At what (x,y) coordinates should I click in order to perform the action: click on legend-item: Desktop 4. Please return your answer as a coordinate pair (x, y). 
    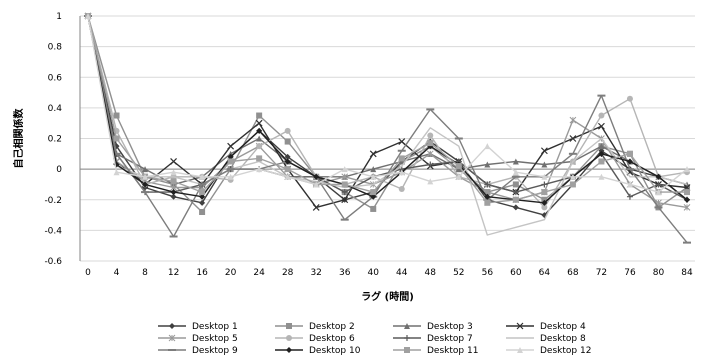
    Looking at the image, I should click on (546, 327).